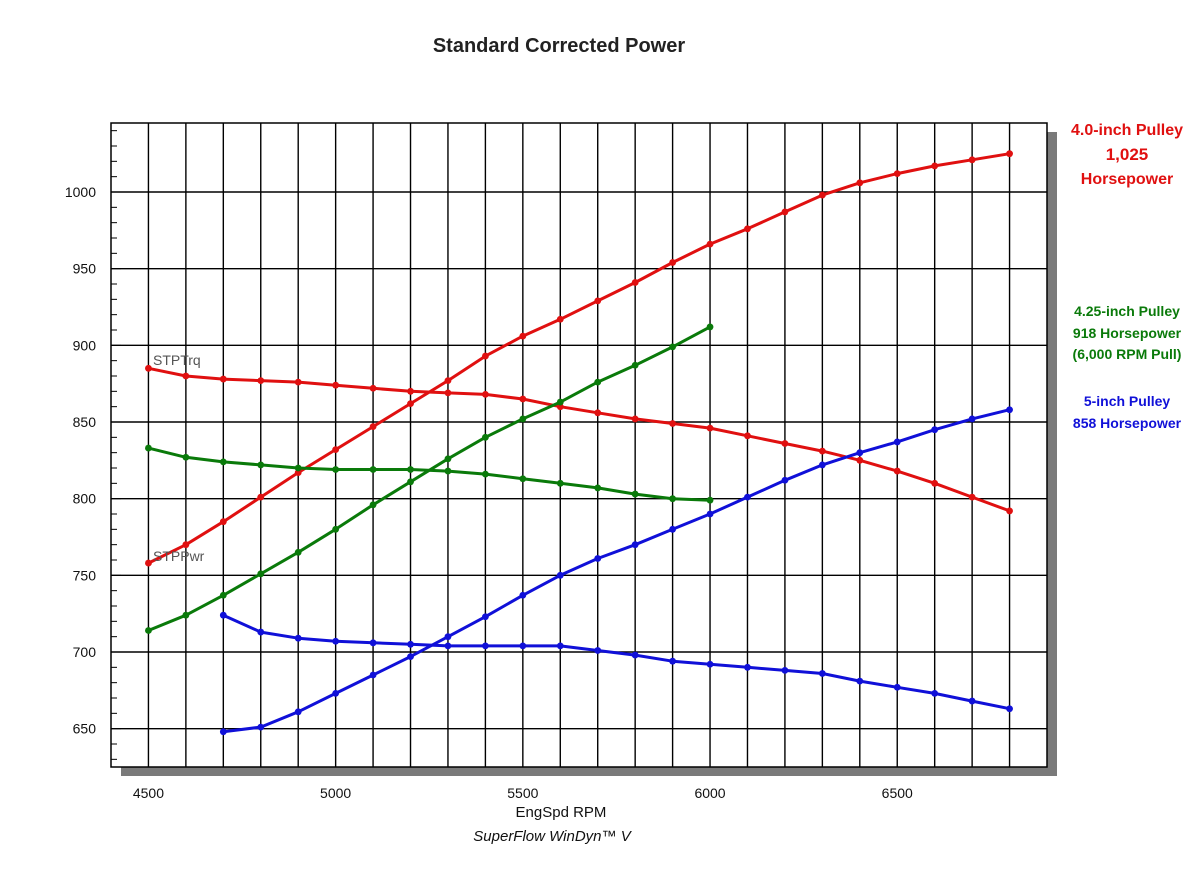 This screenshot has height=873, width=1200. What do you see at coordinates (561, 812) in the screenshot?
I see `x-axis-label: EngSpd RPM` at bounding box center [561, 812].